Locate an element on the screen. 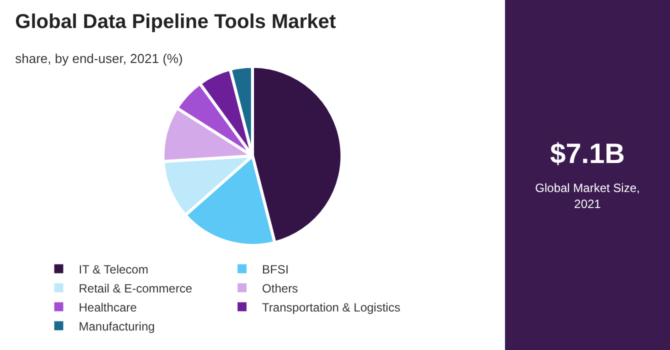  chart-subtitle: share, by end-user, 2021 (%) is located at coordinates (99, 58).